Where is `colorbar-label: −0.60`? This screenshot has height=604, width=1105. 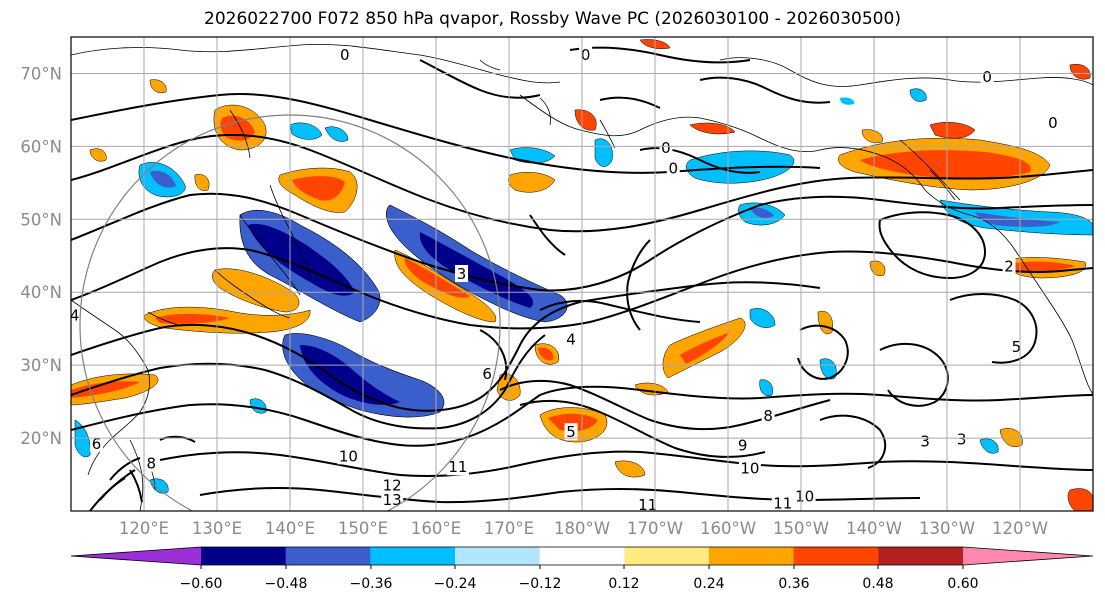 colorbar-label: −0.60 is located at coordinates (201, 584).